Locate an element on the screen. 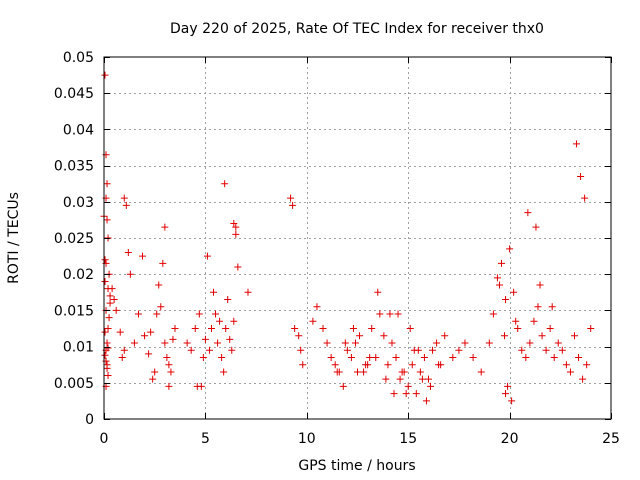 The image size is (640, 480). y-tick-label: 0.025 is located at coordinates (74, 239).